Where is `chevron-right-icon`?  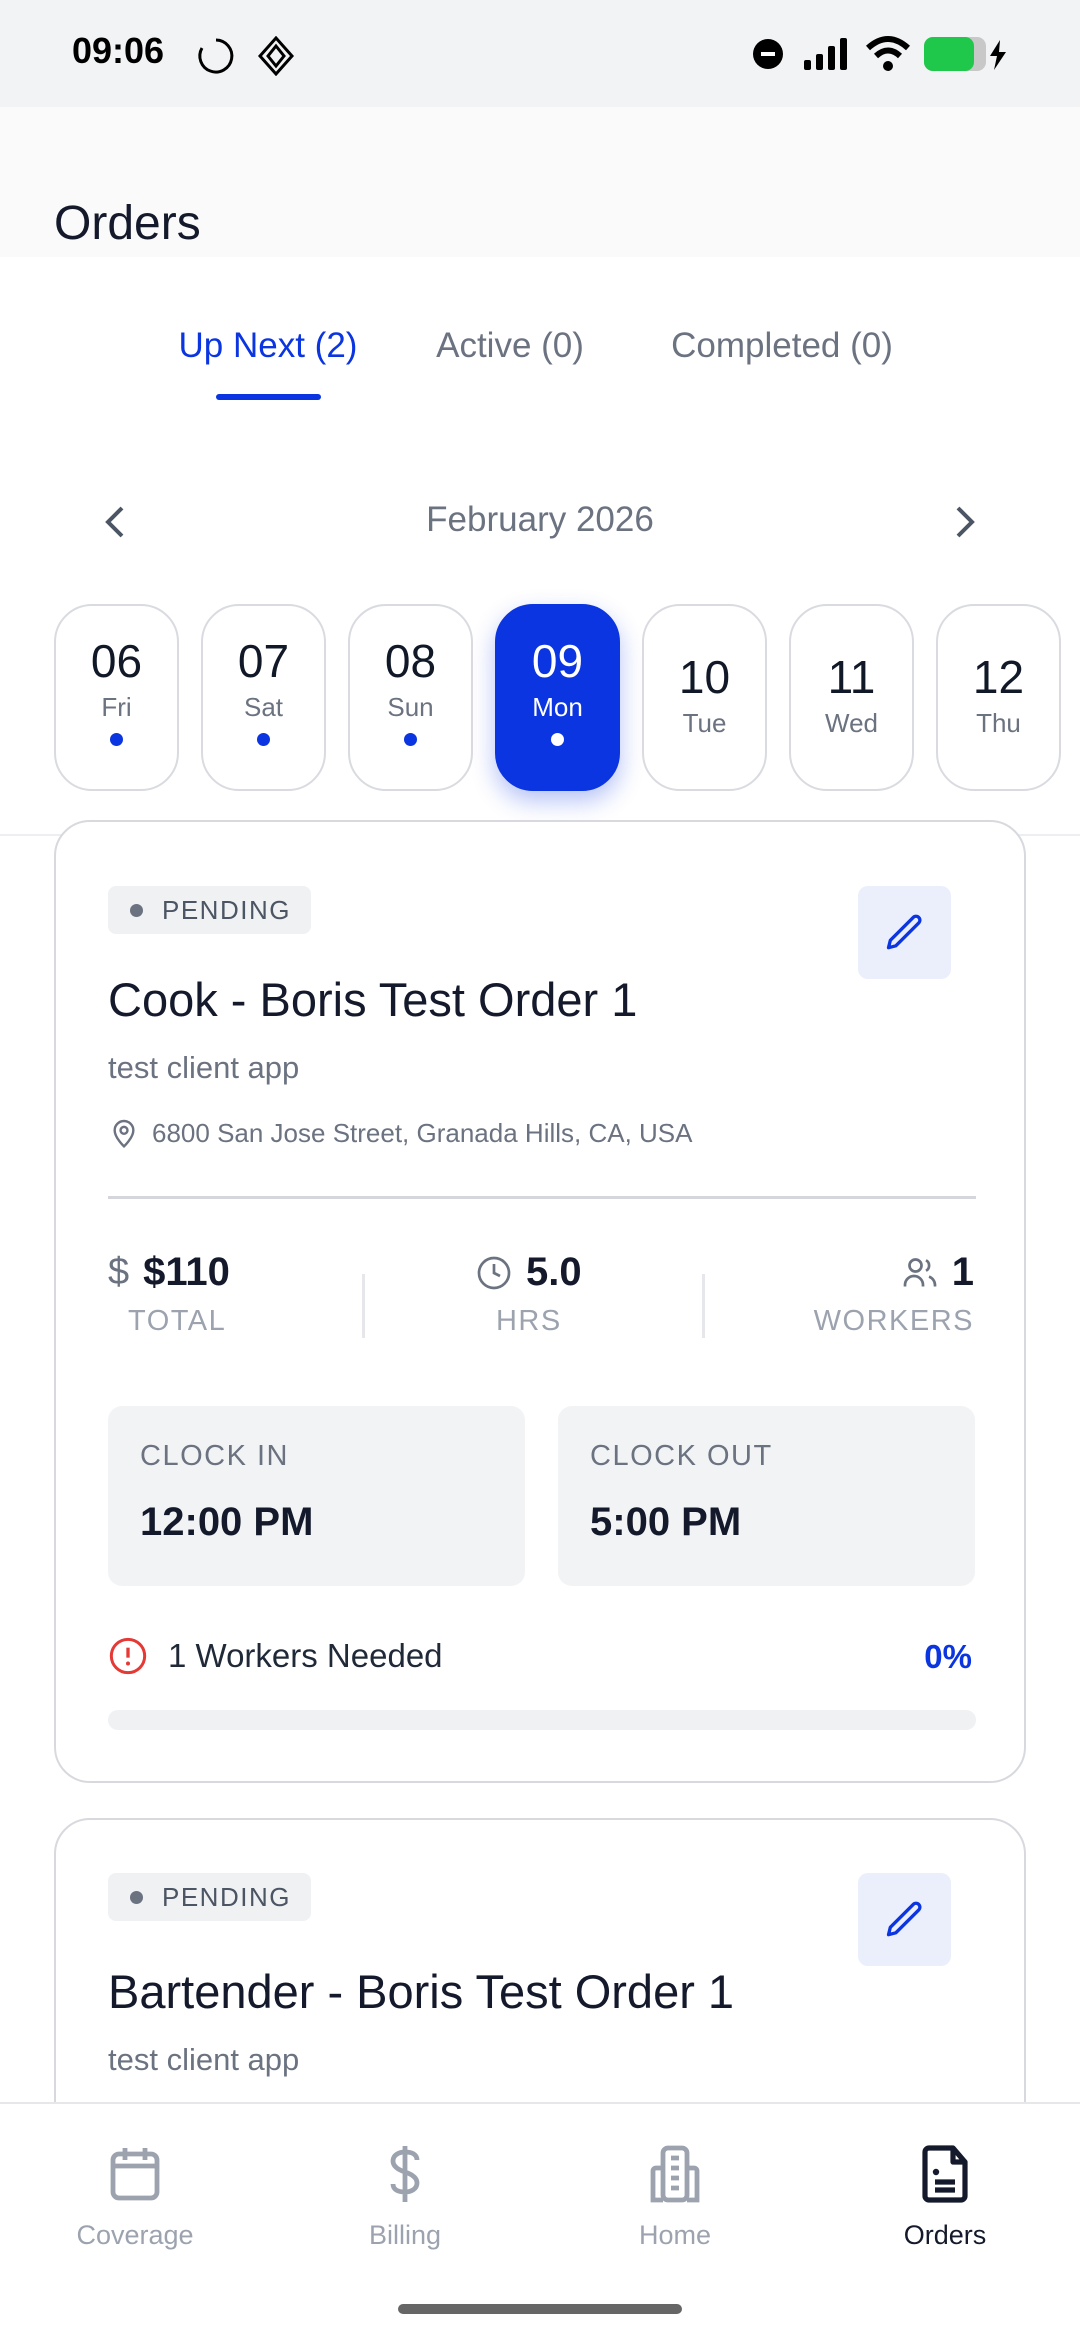 chevron-right-icon is located at coordinates (964, 522).